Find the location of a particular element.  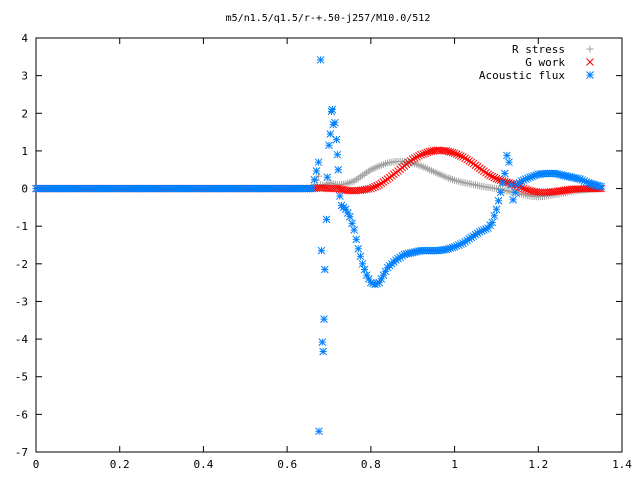

x-tick-label: 0.8 is located at coordinates (371, 464).